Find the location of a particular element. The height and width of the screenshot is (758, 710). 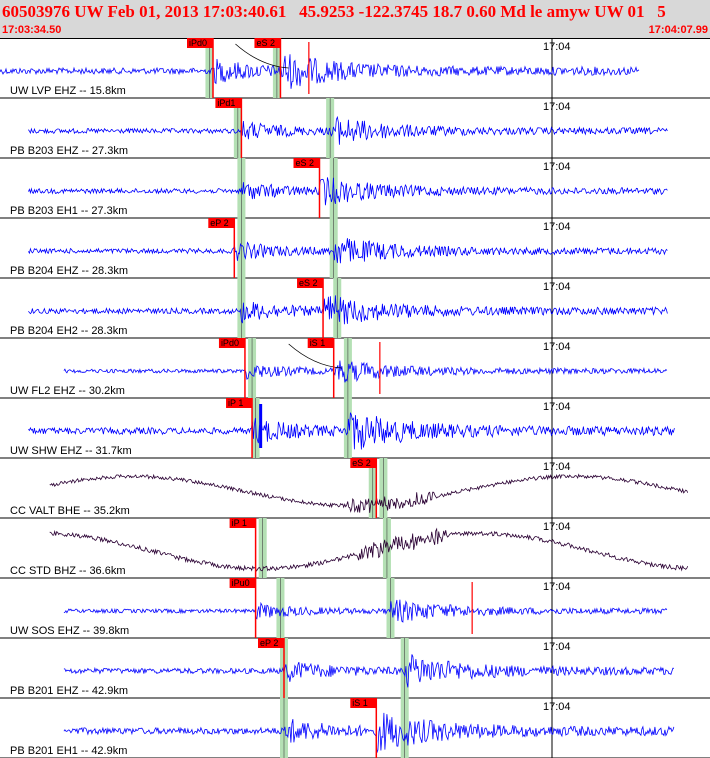

channel-label: UW LVP EHZ -- 15.8km is located at coordinates (68, 91).